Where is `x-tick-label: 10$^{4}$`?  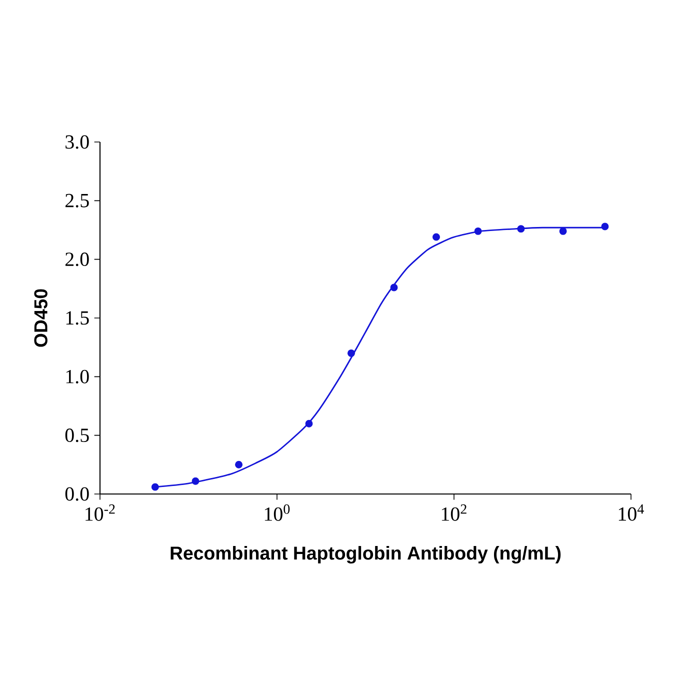
x-tick-label: 10$^{4}$ is located at coordinates (631, 512).